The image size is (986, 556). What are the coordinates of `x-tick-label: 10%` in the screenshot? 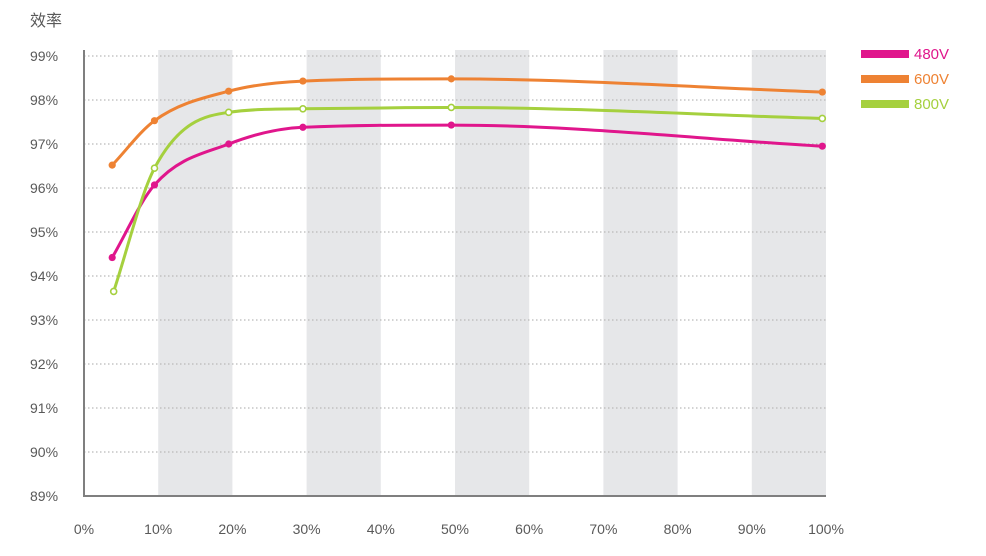 It's located at (158, 529).